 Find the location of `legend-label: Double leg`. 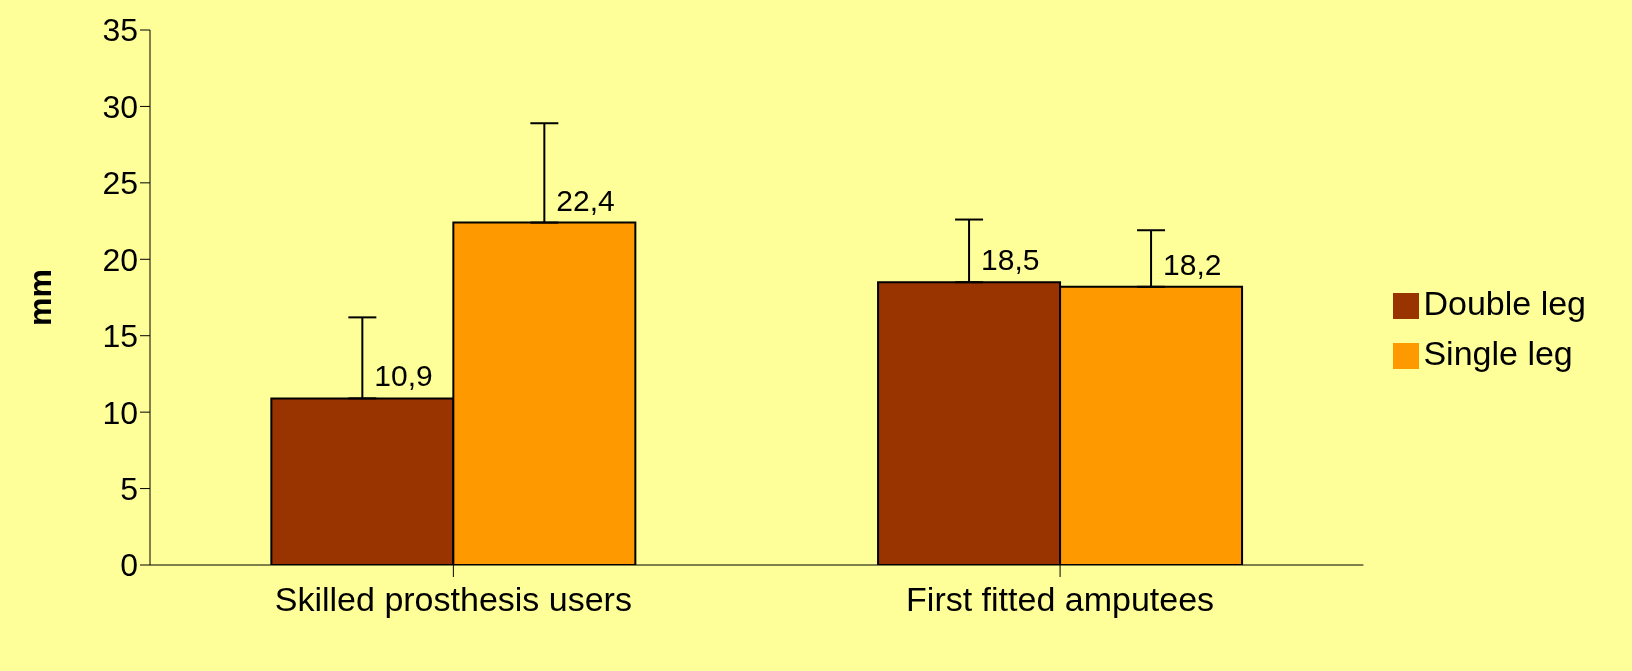

legend-label: Double leg is located at coordinates (1504, 302).